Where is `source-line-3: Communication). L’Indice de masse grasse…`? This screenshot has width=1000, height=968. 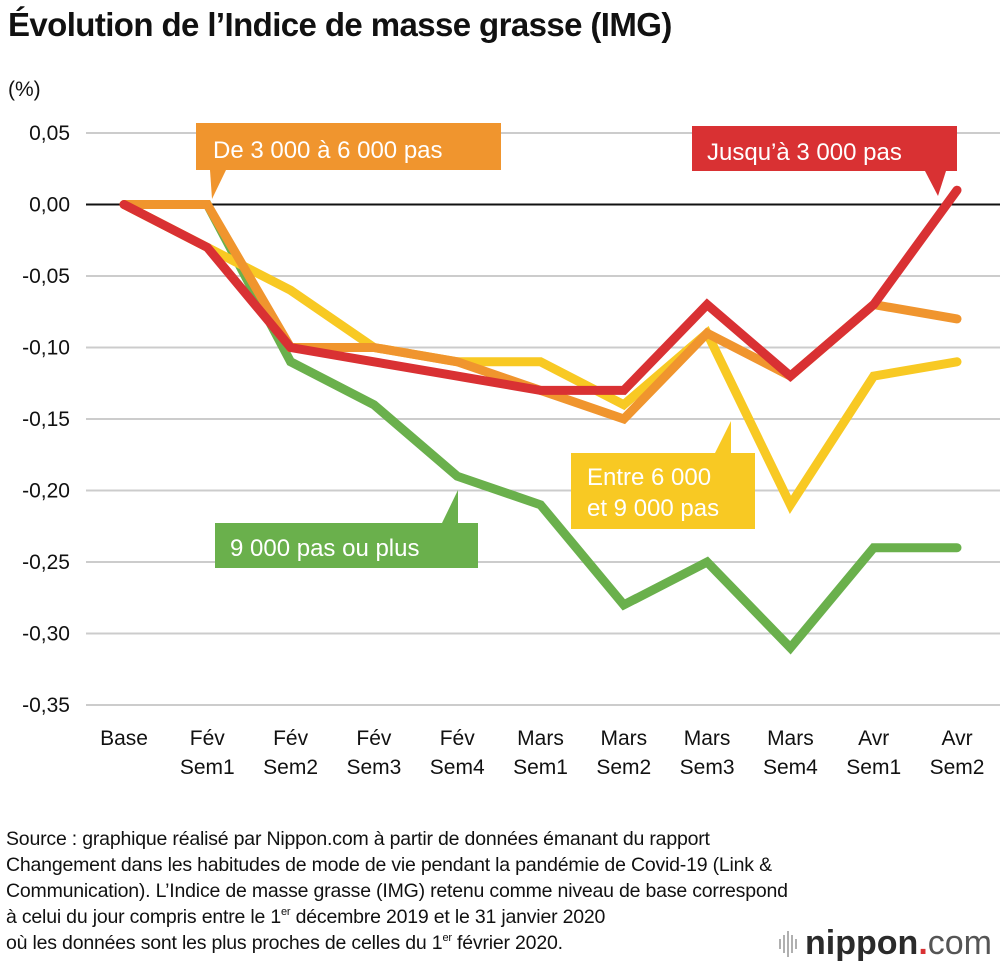 source-line-3: Communication). L’Indice de masse grasse… is located at coordinates (397, 891).